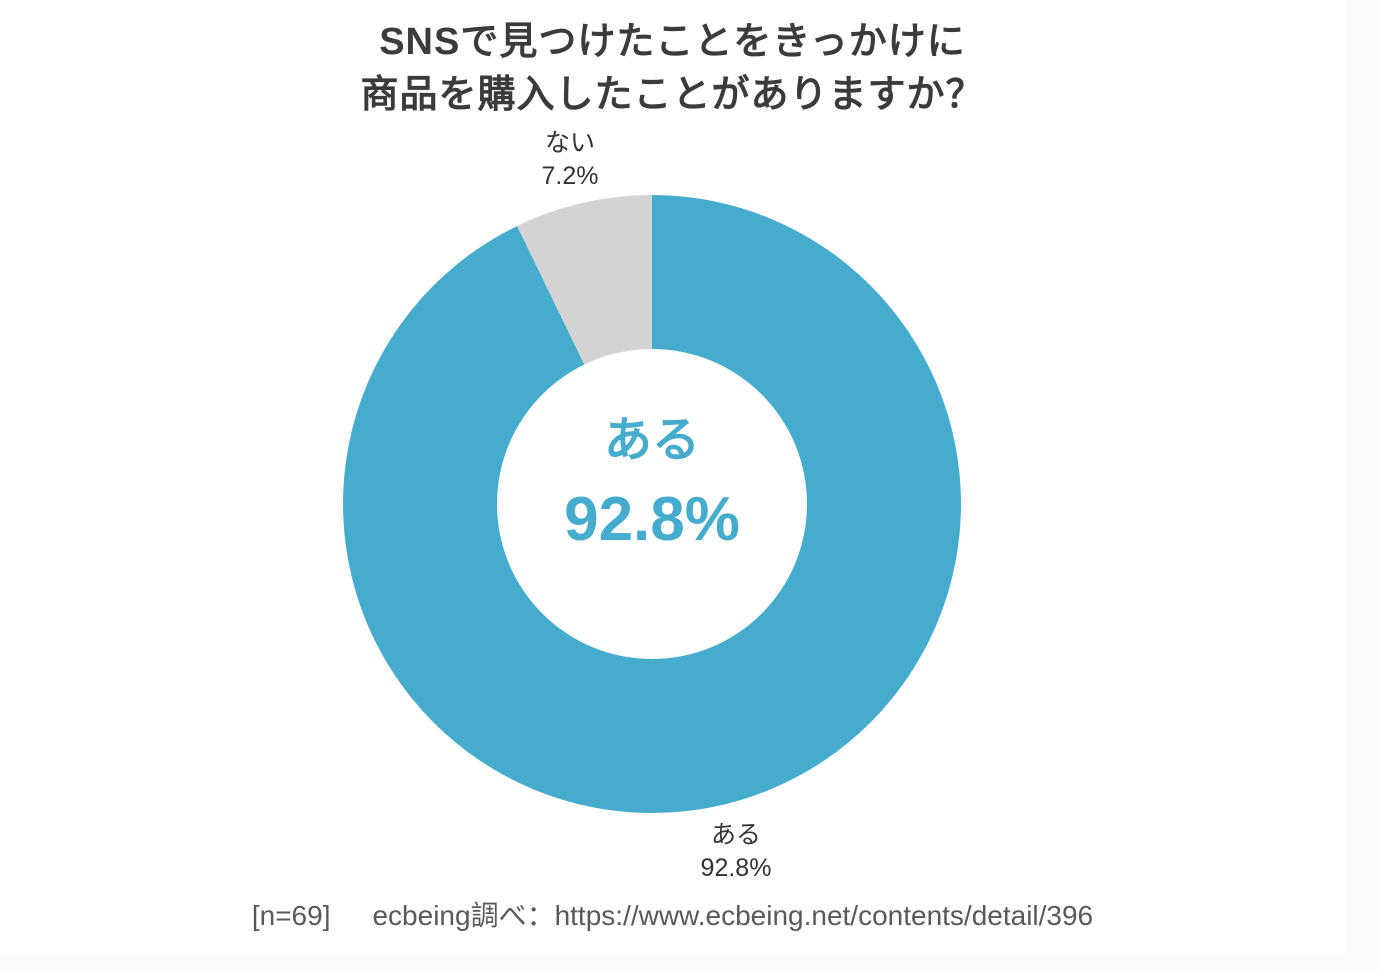  Describe the element at coordinates (651, 440) in the screenshot. I see `donut-center-name: ある` at that location.